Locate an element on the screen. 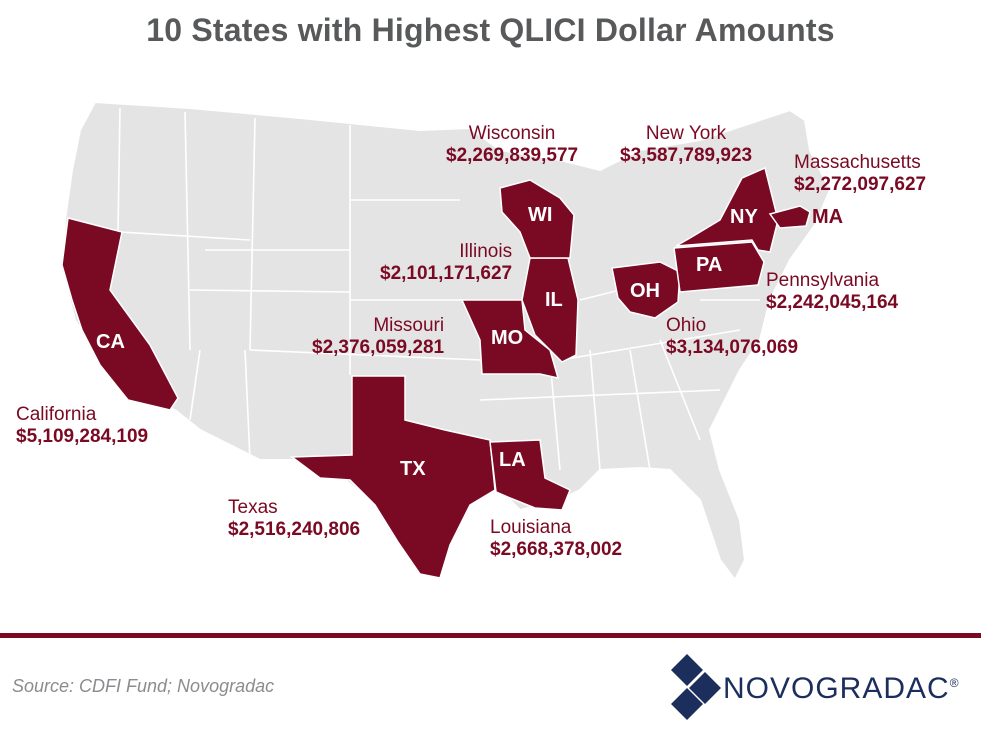 The image size is (981, 735). label-illinois: Illinois $2,101,171,627 is located at coordinates (446, 263).